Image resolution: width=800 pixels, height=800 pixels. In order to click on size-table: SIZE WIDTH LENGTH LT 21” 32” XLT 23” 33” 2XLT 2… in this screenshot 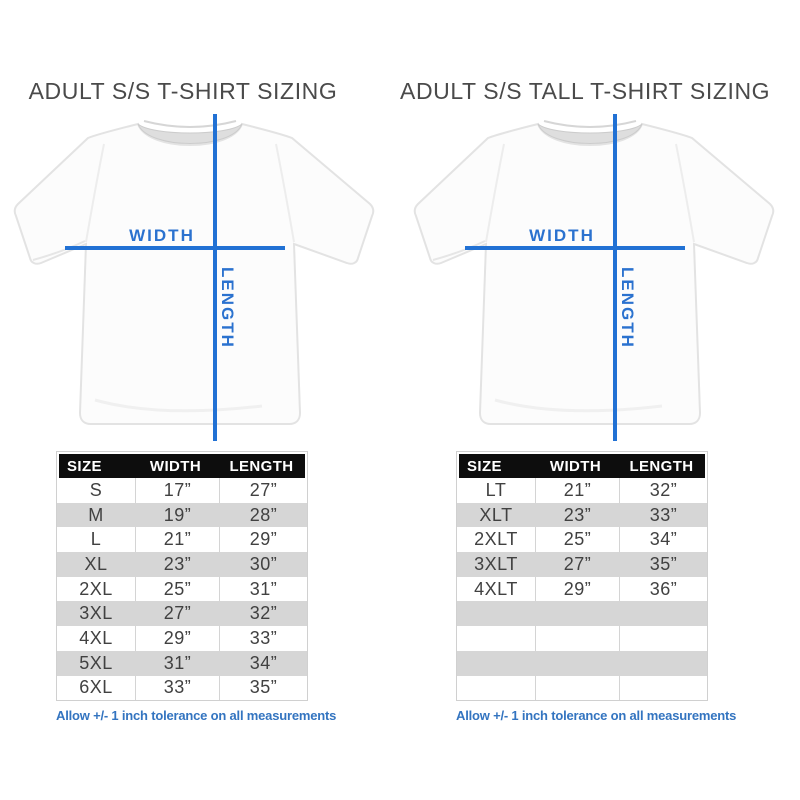, I will do `click(582, 576)`.